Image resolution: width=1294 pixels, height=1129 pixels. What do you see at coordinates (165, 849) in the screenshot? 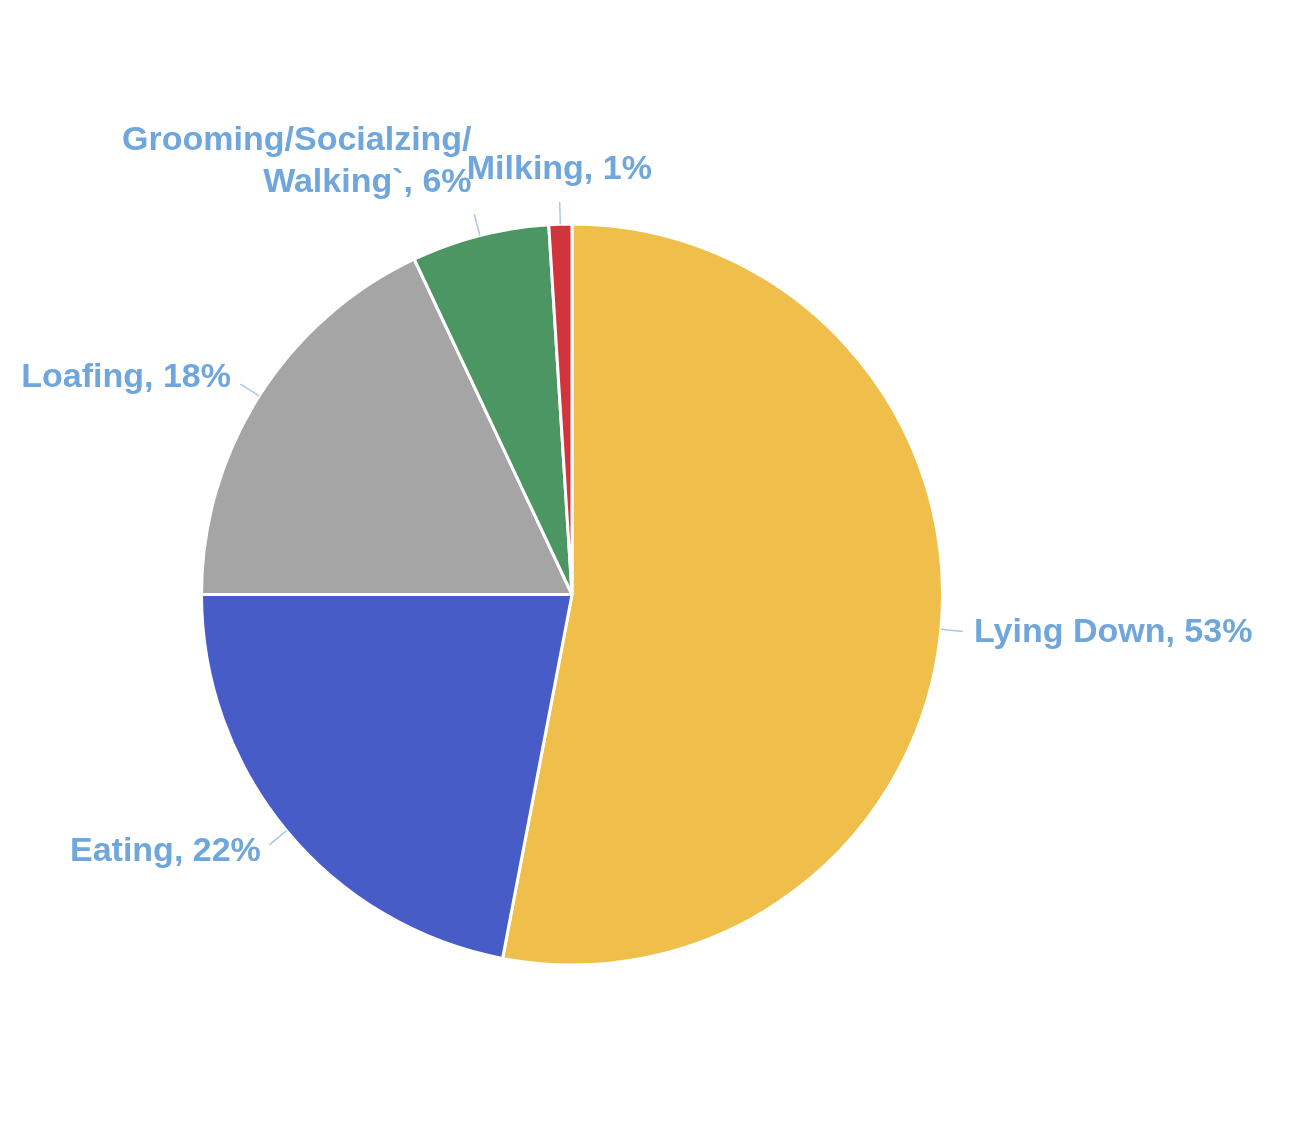
I see `slice-label: Eating, 22%` at bounding box center [165, 849].